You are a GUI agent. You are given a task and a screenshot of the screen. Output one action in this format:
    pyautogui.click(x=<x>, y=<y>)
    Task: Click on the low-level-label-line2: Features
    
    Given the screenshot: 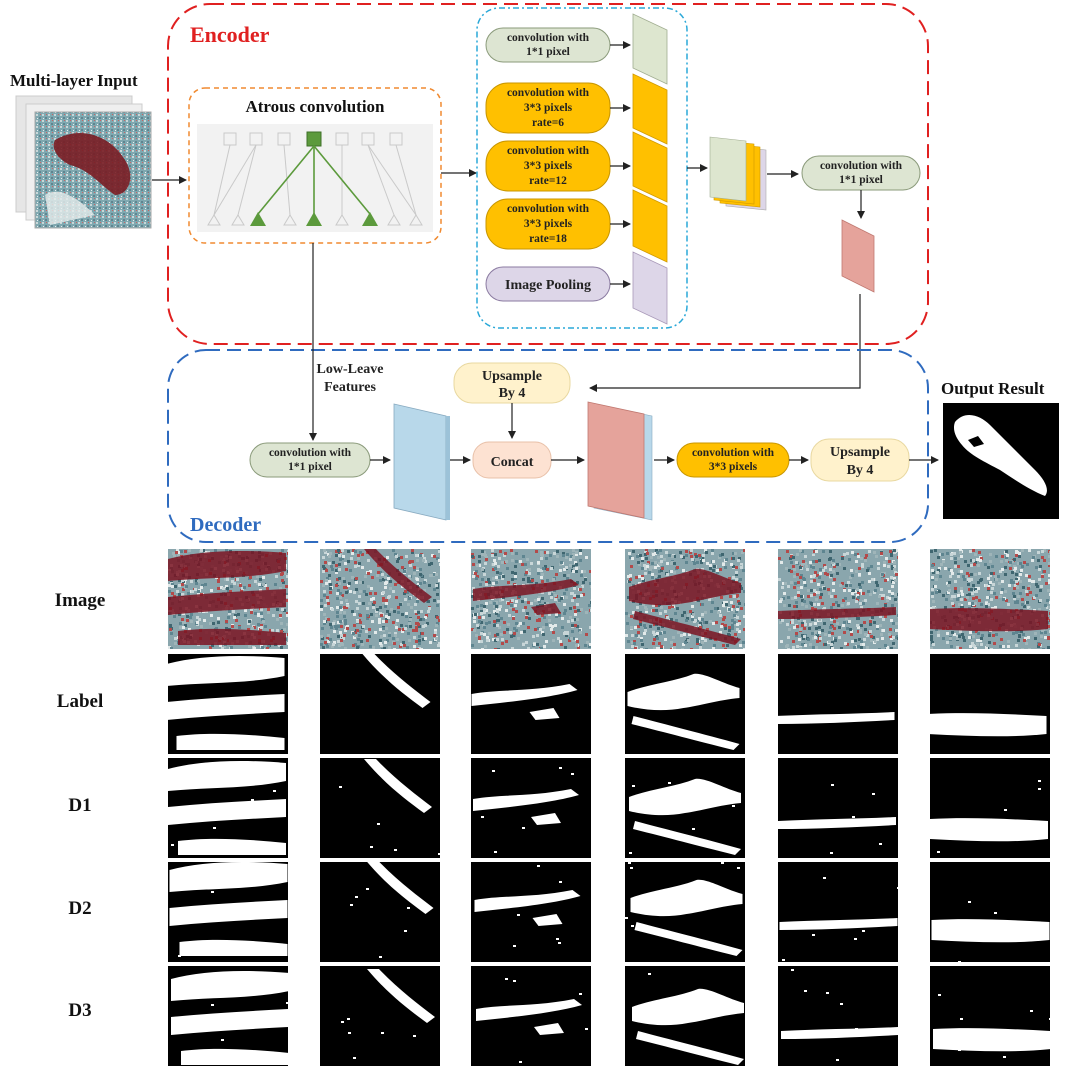 What is the action you would take?
    pyautogui.click(x=350, y=387)
    